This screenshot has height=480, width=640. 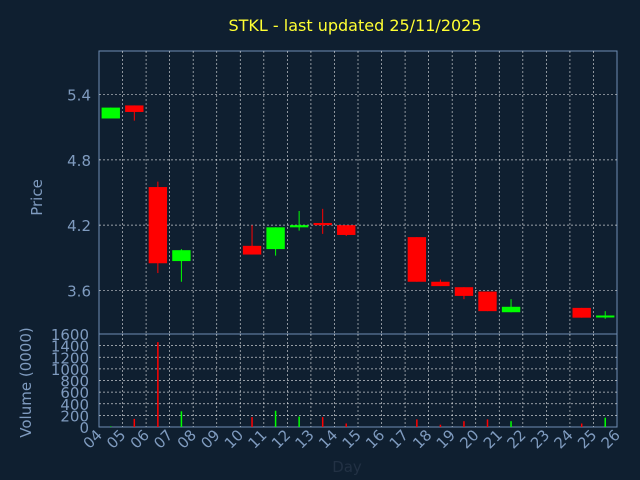 What do you see at coordinates (79, 161) in the screenshot?
I see `price-tick-label: 4.8` at bounding box center [79, 161].